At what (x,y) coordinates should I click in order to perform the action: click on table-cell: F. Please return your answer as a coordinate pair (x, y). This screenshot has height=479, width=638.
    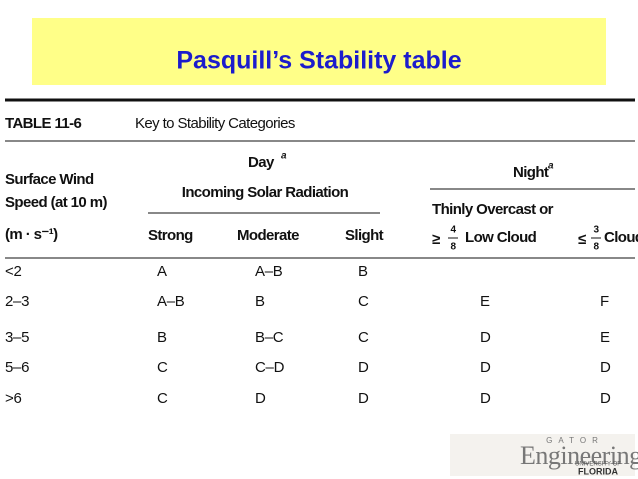
    Looking at the image, I should click on (604, 301).